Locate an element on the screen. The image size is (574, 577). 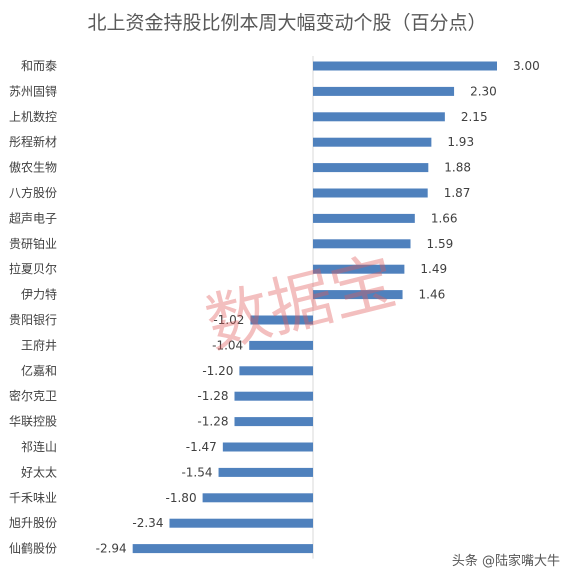
category-label: 密尔克卫 is located at coordinates (33, 395).